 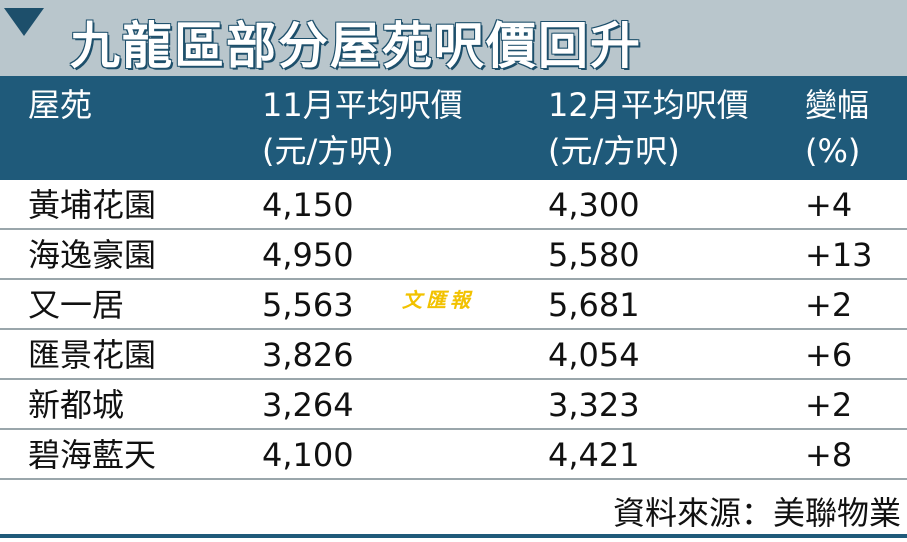 I want to click on table-cell: 4,300, so click(x=594, y=205).